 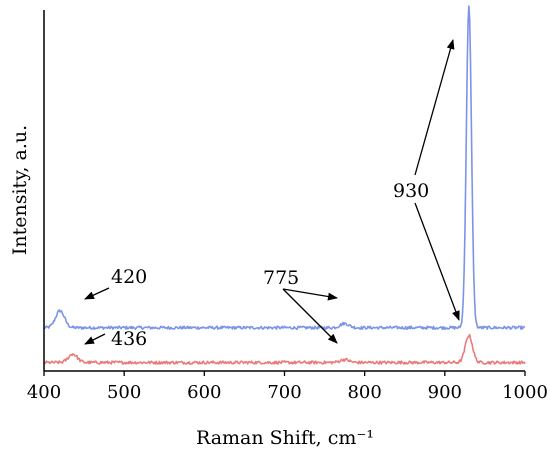 I want to click on arrow-775-red, so click(x=310, y=316).